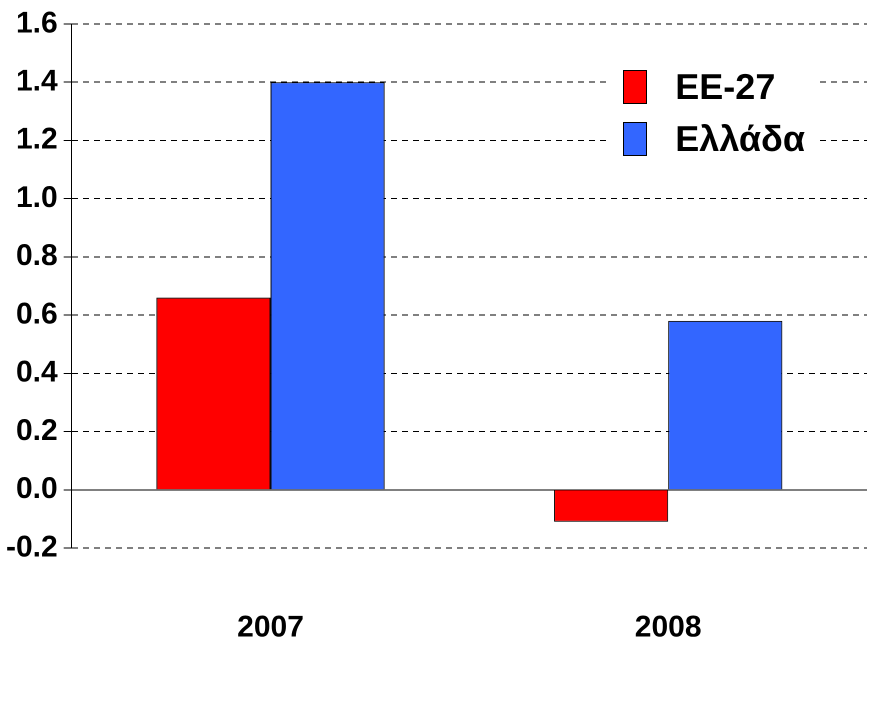 The image size is (869, 708). Describe the element at coordinates (725, 87) in the screenshot. I see `legend-label: ΕΕ-27` at that location.